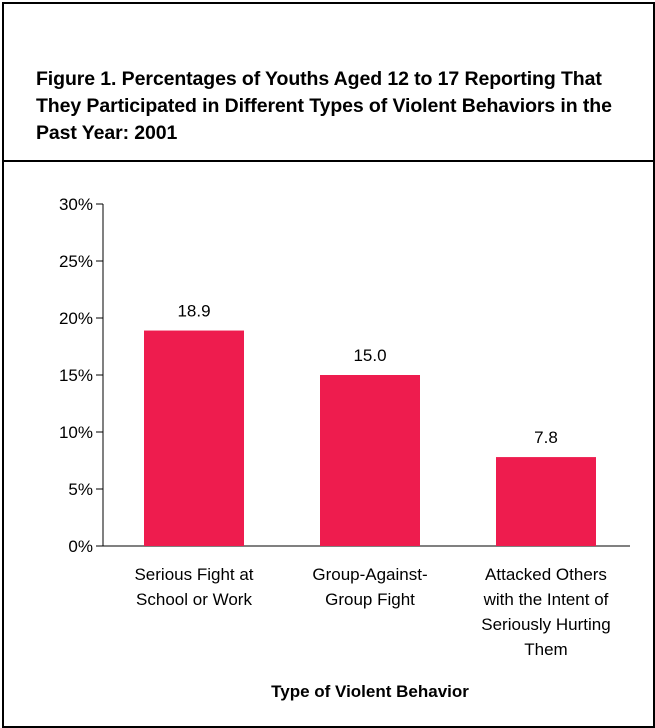 This screenshot has width=655, height=728. Describe the element at coordinates (369, 355) in the screenshot. I see `data-label: 15.0` at that location.